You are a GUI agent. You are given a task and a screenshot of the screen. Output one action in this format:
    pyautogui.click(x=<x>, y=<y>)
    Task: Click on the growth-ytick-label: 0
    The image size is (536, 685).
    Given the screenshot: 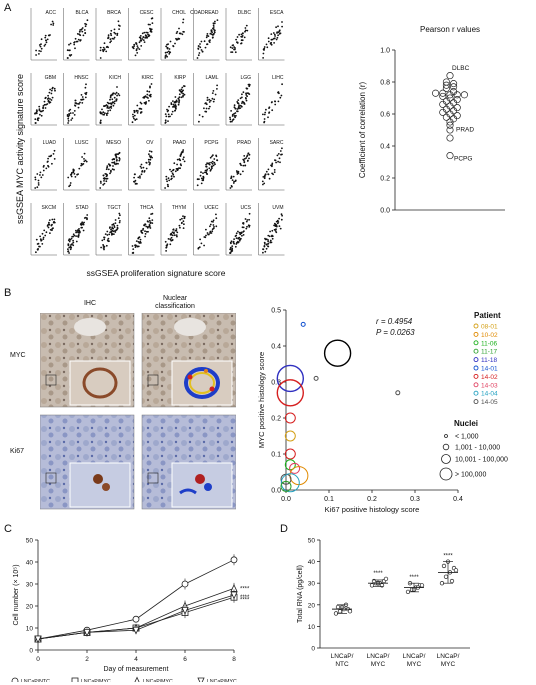 What is the action you would take?
    pyautogui.click(x=31, y=651)
    